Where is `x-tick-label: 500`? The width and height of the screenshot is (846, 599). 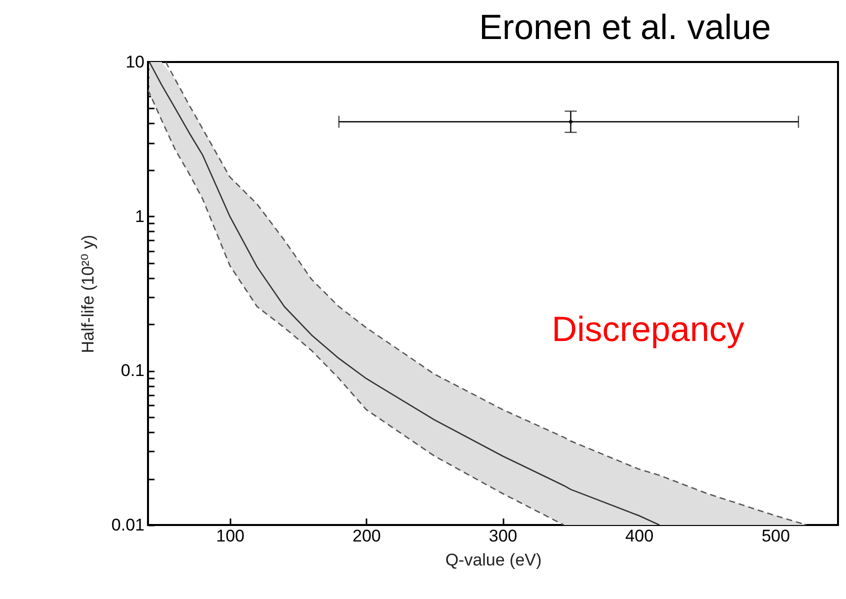
x-tick-label: 500 is located at coordinates (776, 536).